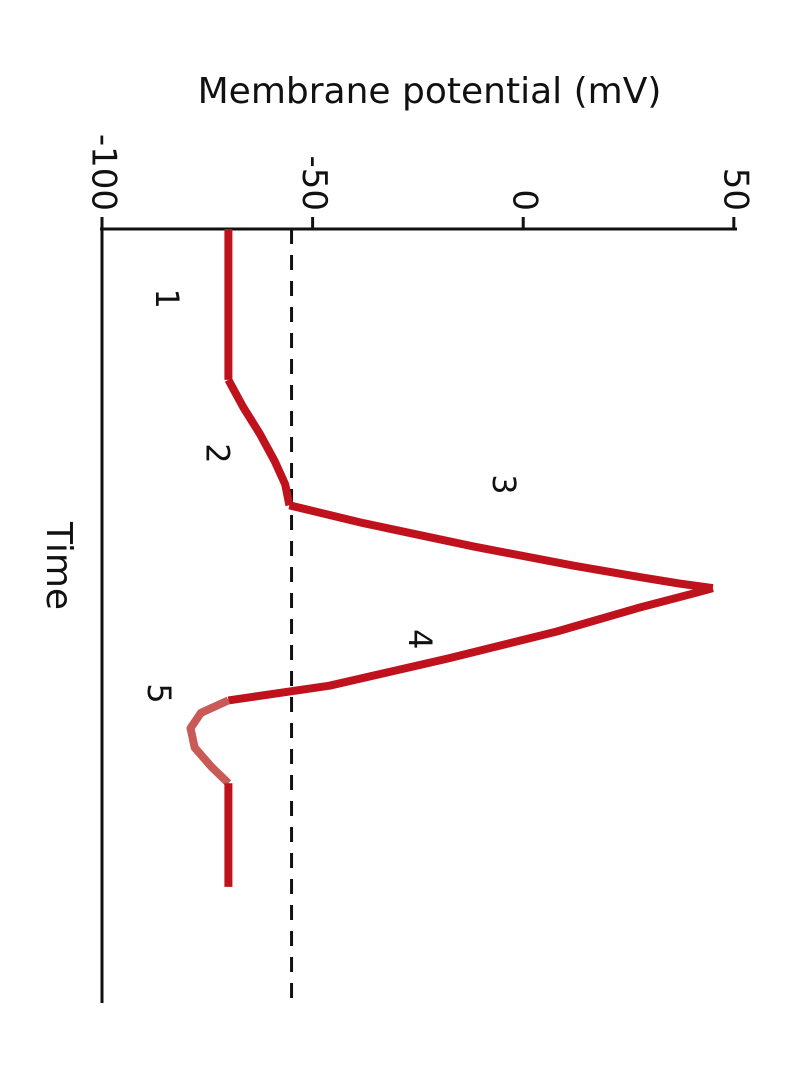  I want to click on phase-label-3: 3, so click(504, 484).